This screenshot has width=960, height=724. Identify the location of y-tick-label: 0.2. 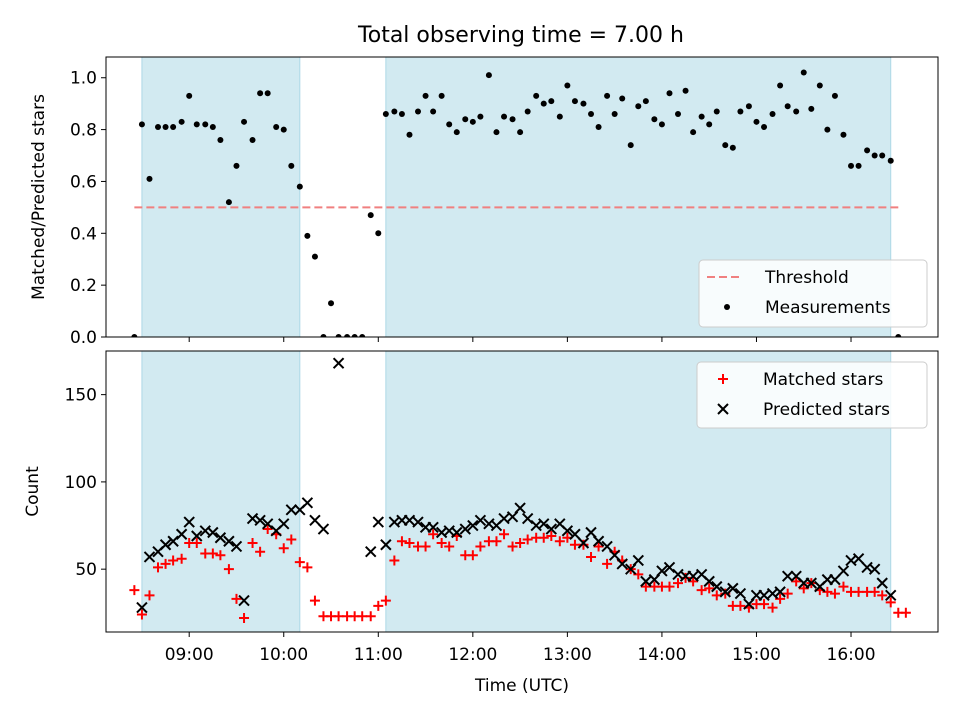
(83, 286).